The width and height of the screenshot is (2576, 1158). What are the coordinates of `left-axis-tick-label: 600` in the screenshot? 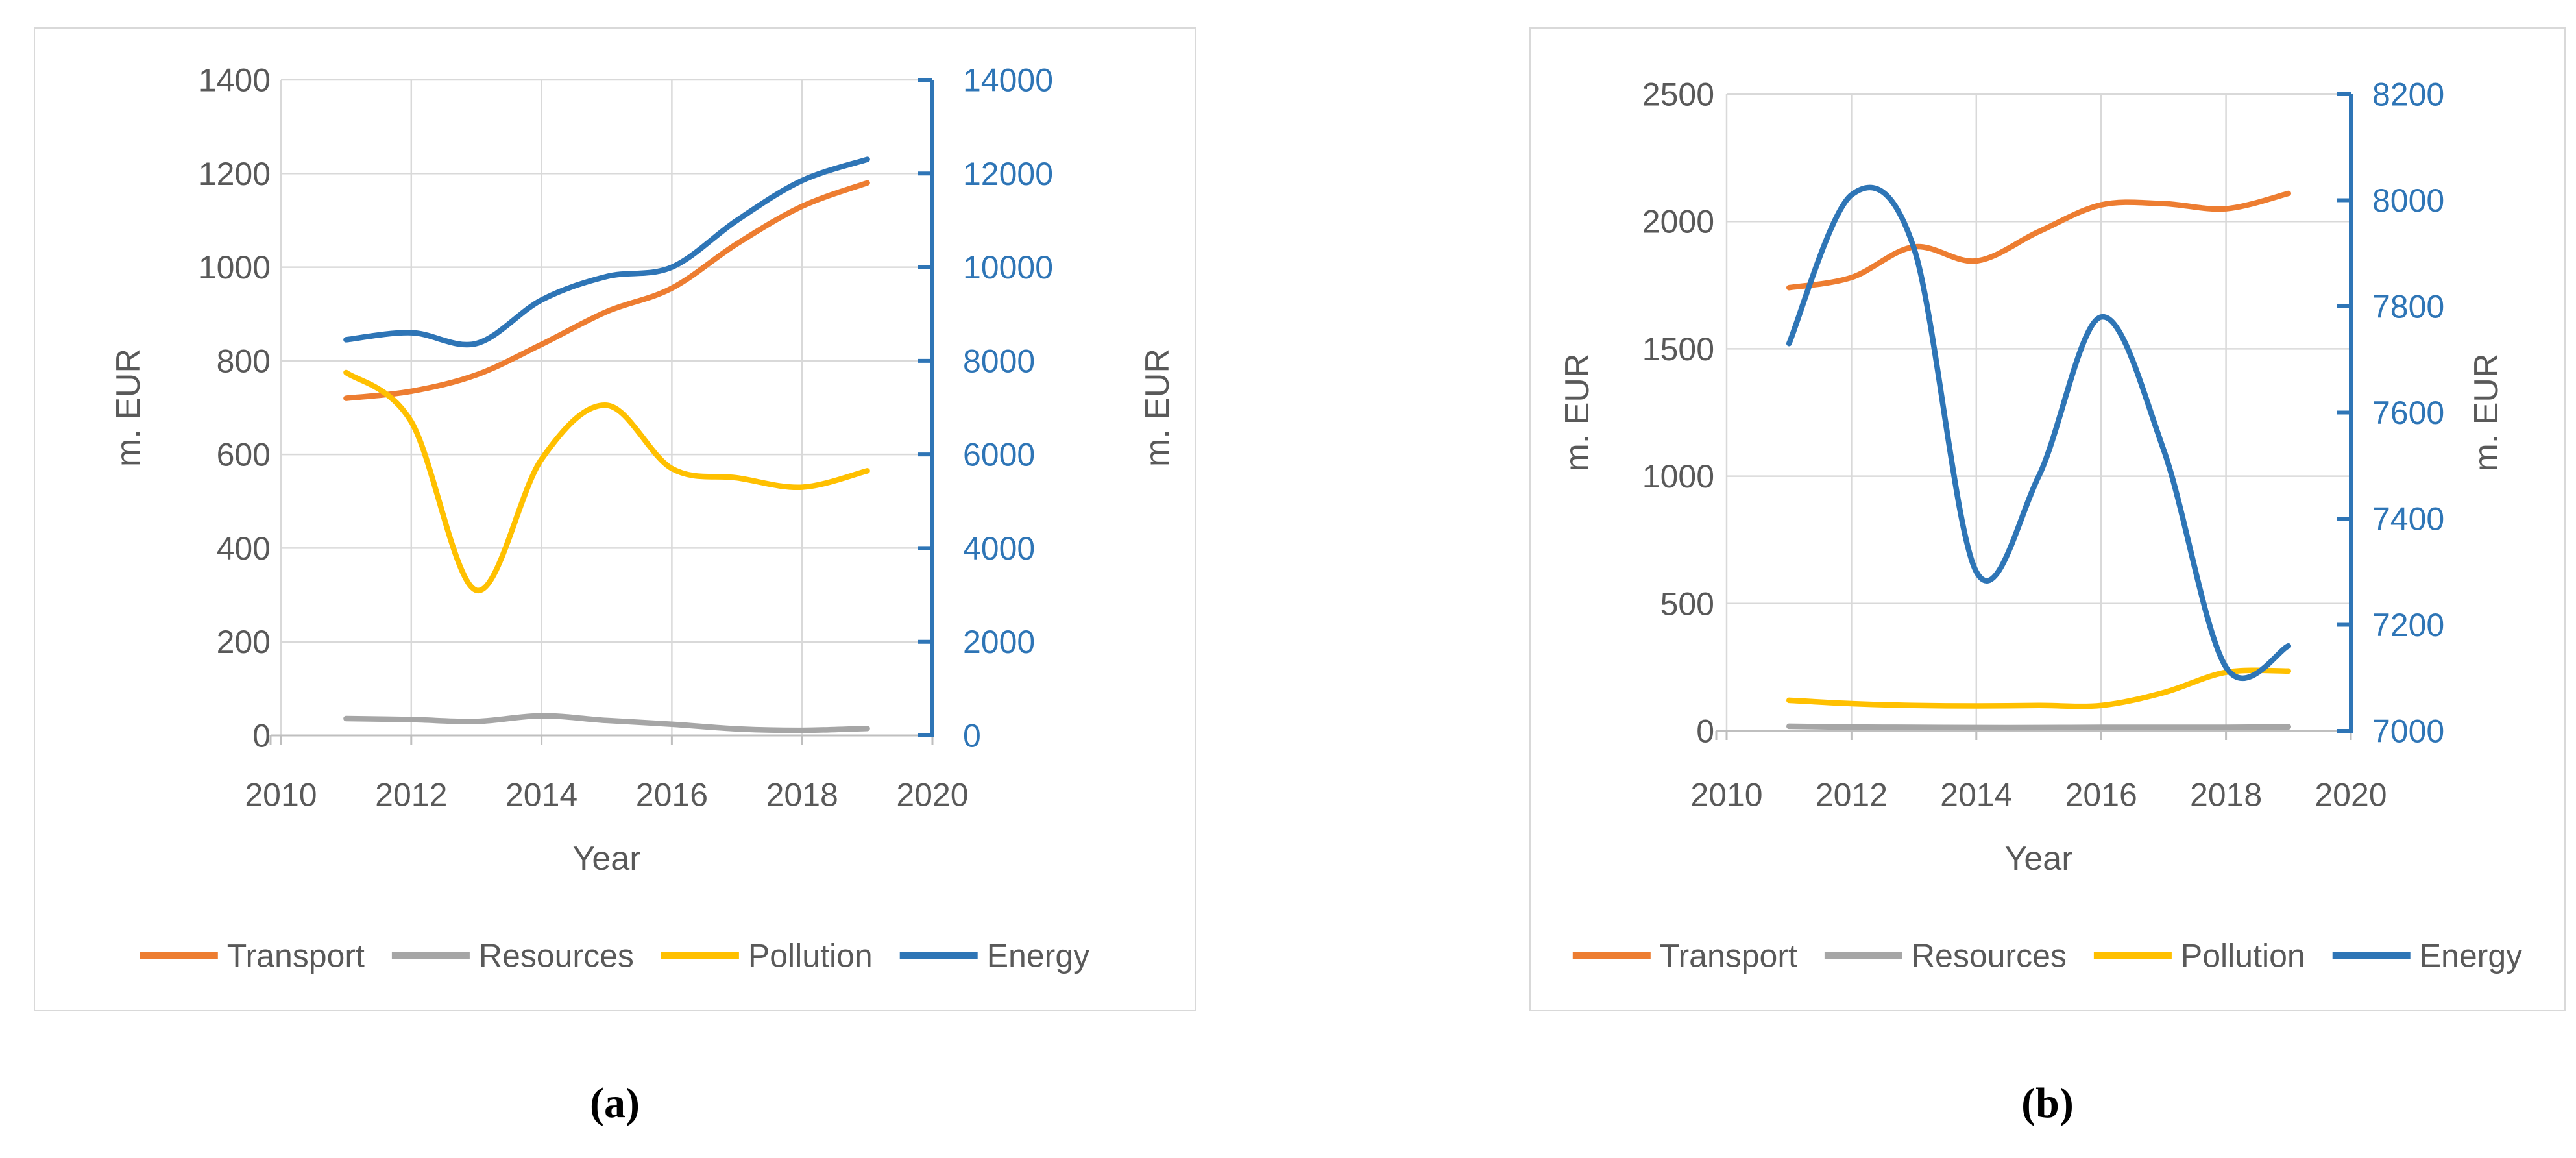 It's located at (244, 455).